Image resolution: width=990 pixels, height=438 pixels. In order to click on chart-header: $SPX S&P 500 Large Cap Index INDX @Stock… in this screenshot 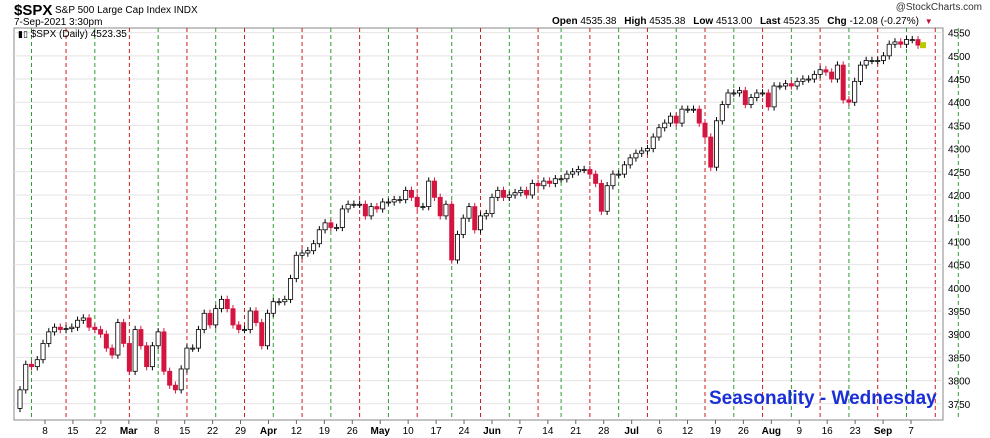, I will do `click(495, 15)`.